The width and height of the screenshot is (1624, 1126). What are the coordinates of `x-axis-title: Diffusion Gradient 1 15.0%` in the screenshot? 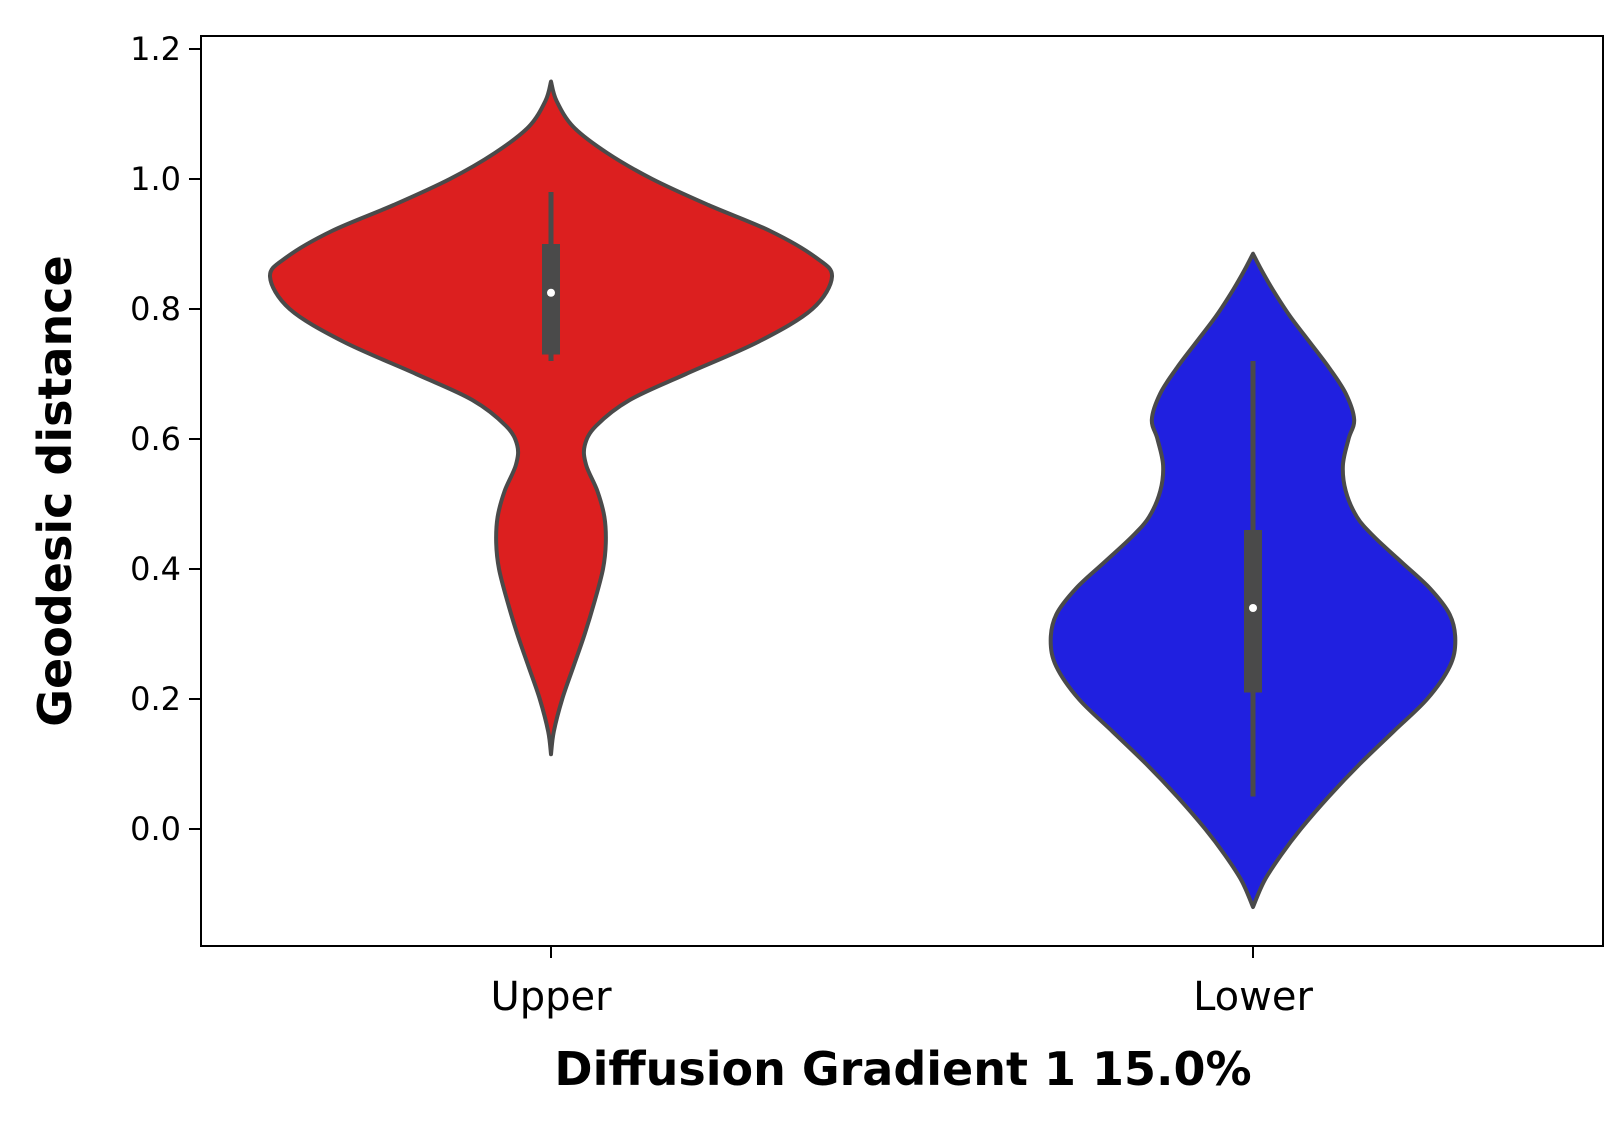 It's located at (902, 1069).